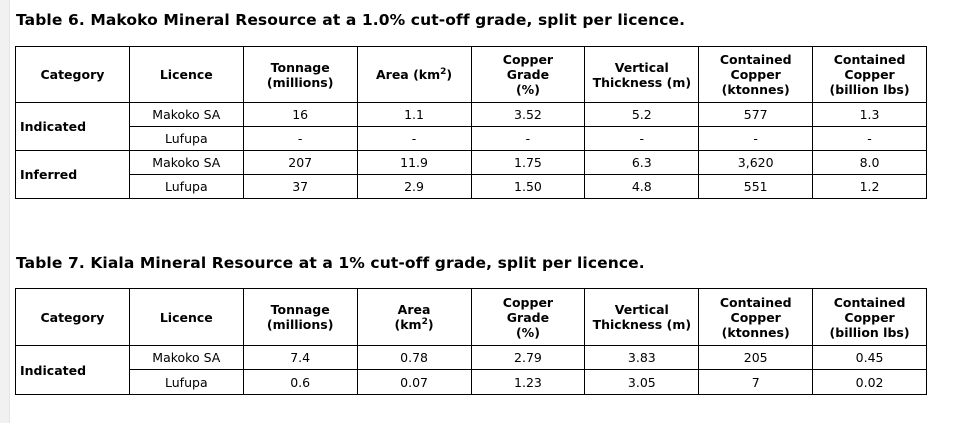 The width and height of the screenshot is (974, 423). Describe the element at coordinates (528, 114) in the screenshot. I see `cell: 3.52` at that location.